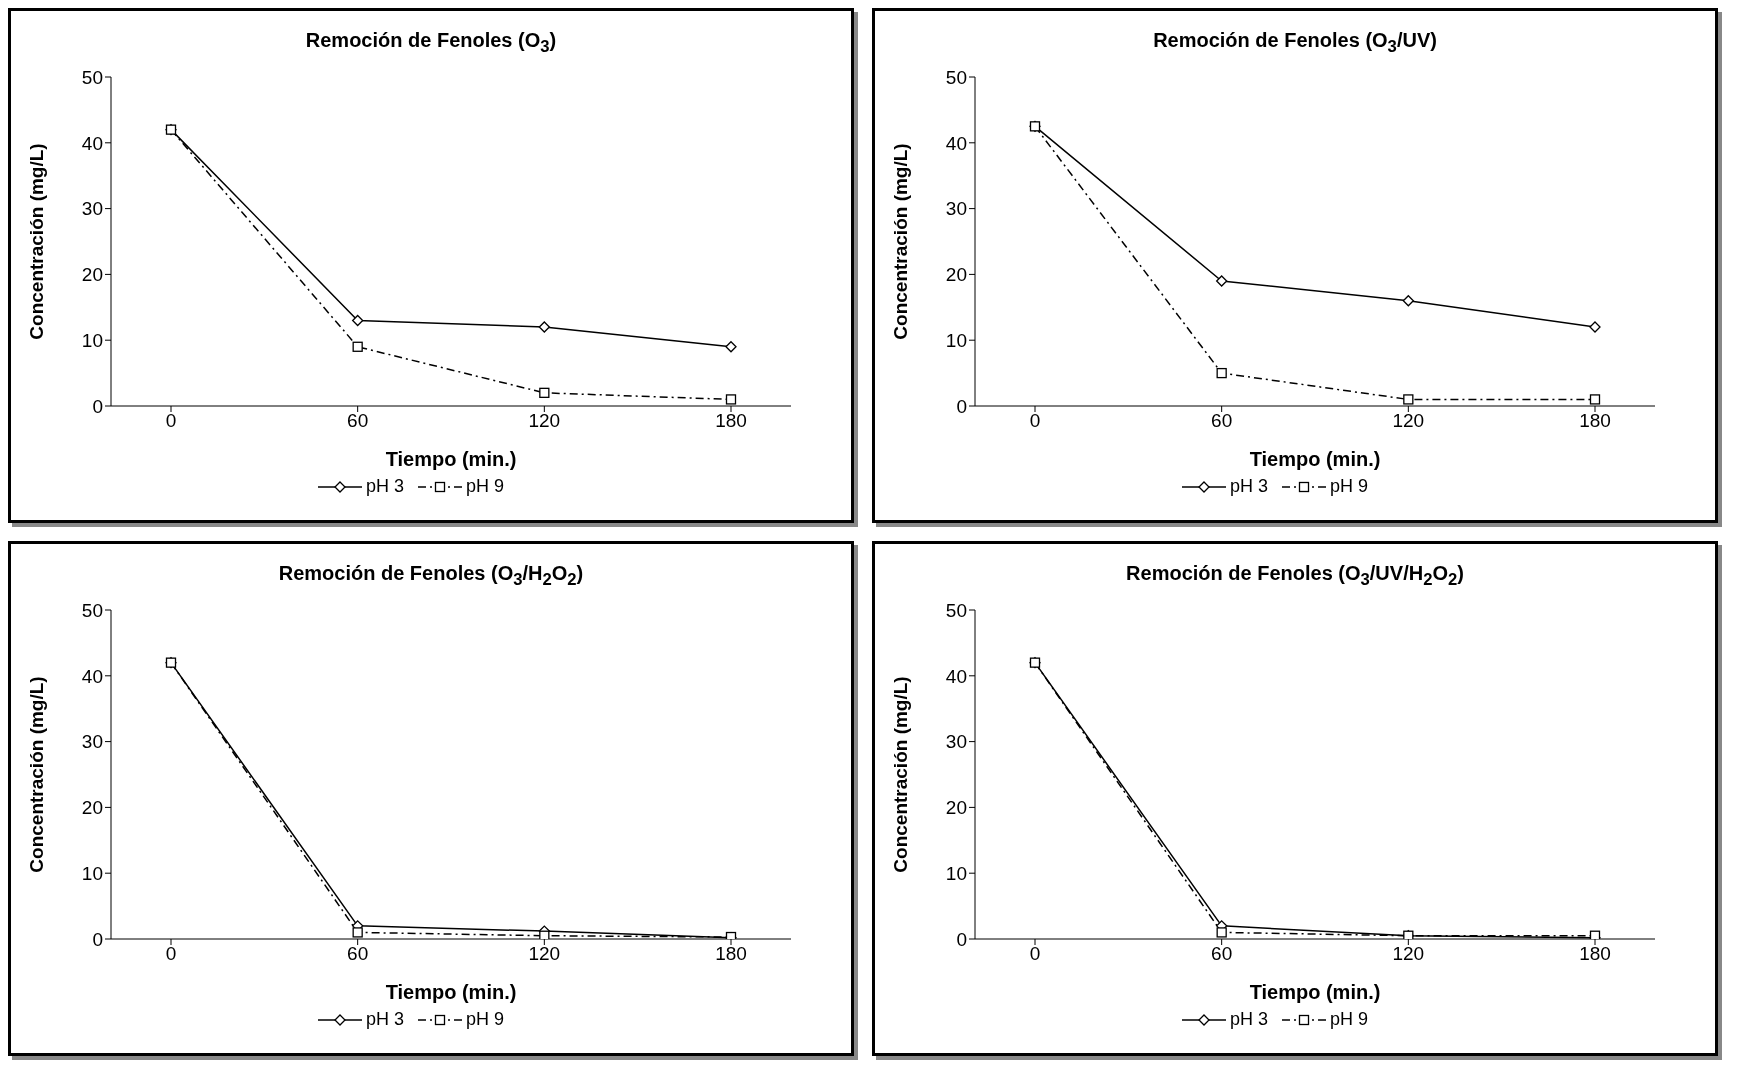  Describe the element at coordinates (1295, 43) in the screenshot. I see `chart-title: Remoción de Fenoles (O$_{3}$/UV)` at that location.